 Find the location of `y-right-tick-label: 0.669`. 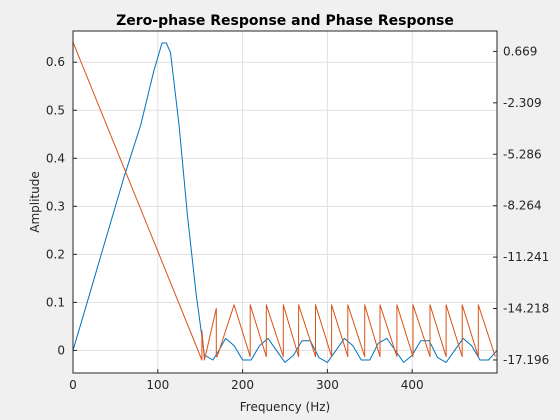

y-right-tick-label: 0.669 is located at coordinates (520, 51).